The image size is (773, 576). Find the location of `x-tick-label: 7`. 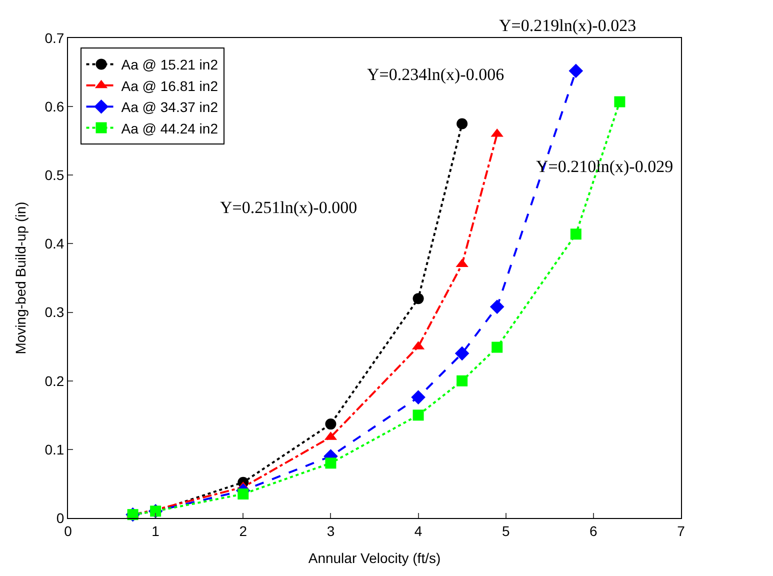

x-tick-label: 7 is located at coordinates (681, 530).